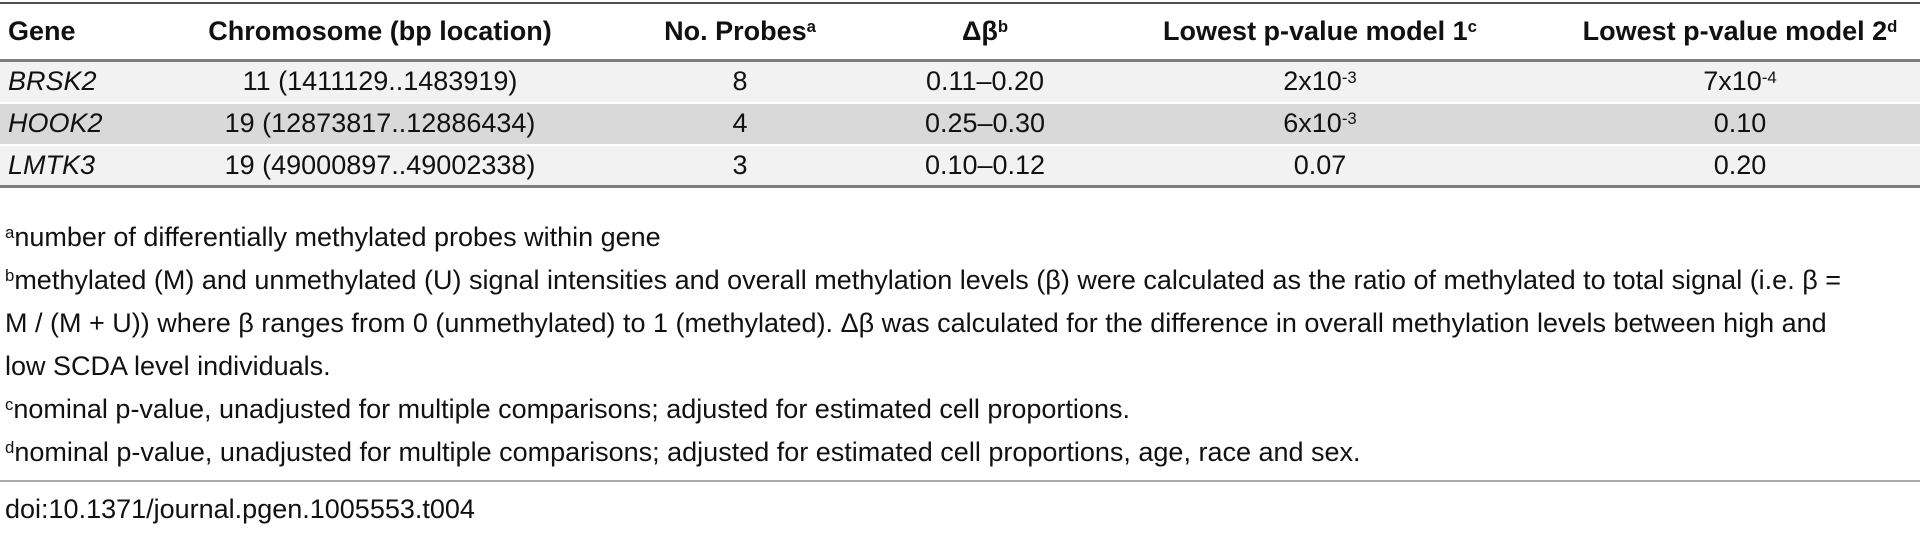 The width and height of the screenshot is (1920, 540). I want to click on pvalue-model1: 6x10-3, so click(1320, 123).